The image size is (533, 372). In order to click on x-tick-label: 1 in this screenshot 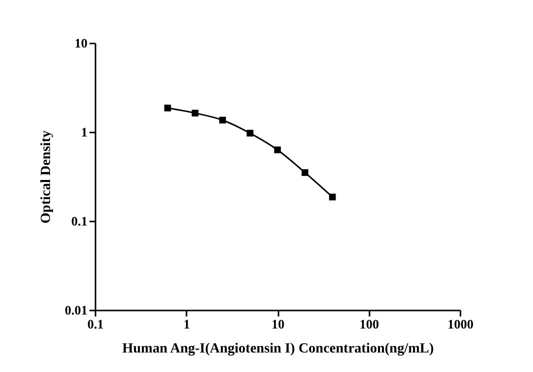, I will do `click(187, 324)`.